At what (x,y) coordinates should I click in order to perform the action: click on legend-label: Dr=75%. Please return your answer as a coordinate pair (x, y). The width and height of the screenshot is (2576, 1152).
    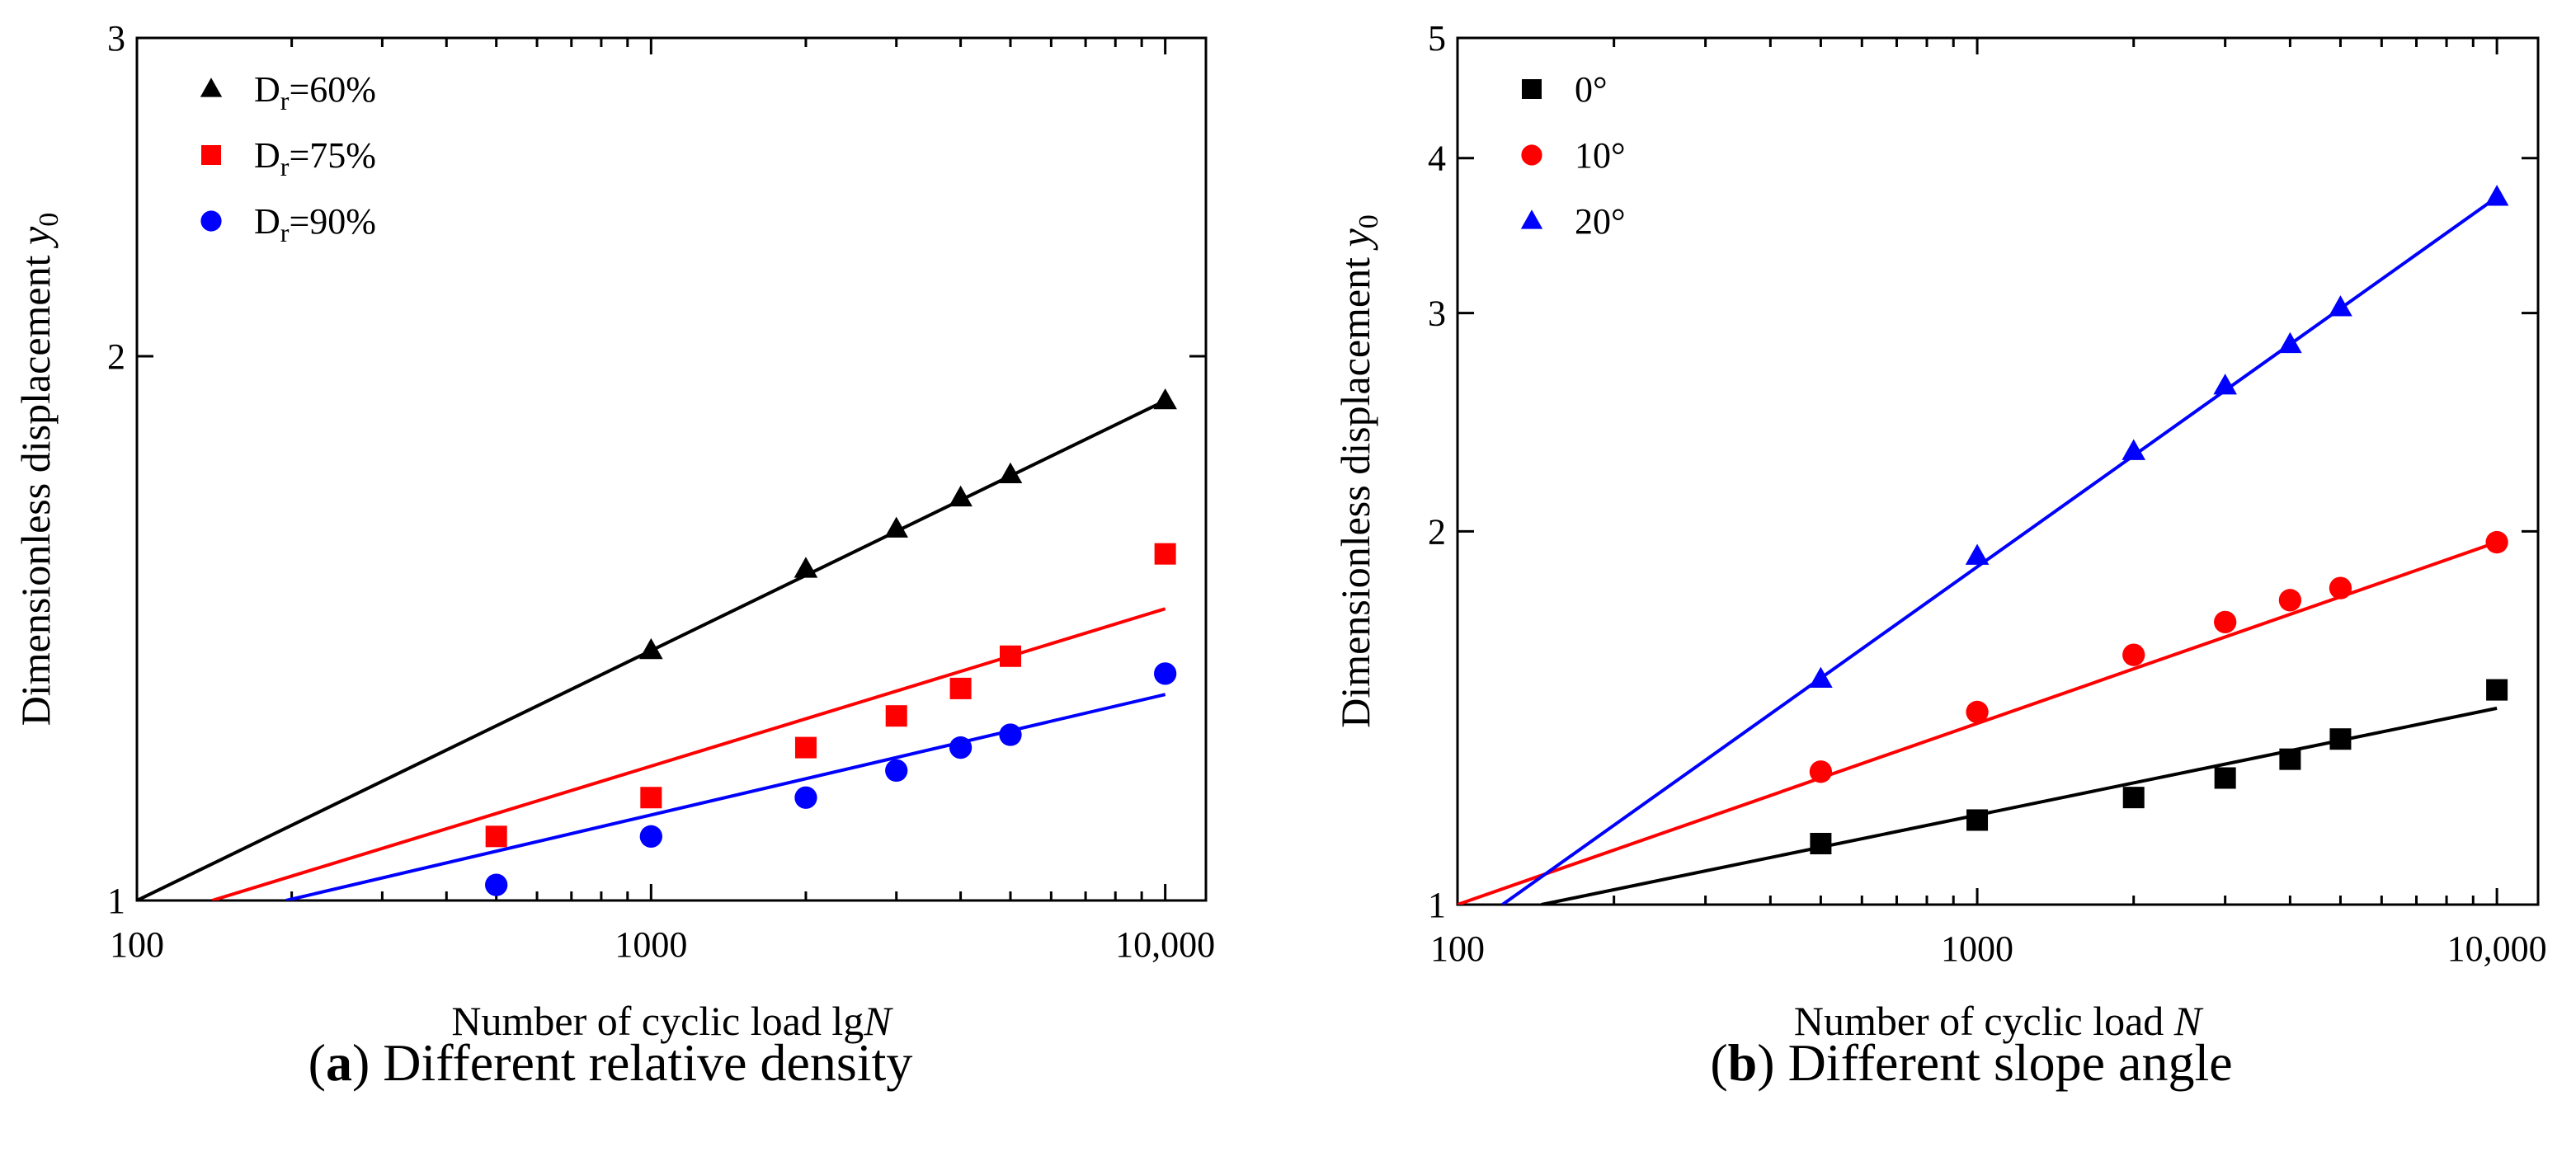
    Looking at the image, I should click on (315, 158).